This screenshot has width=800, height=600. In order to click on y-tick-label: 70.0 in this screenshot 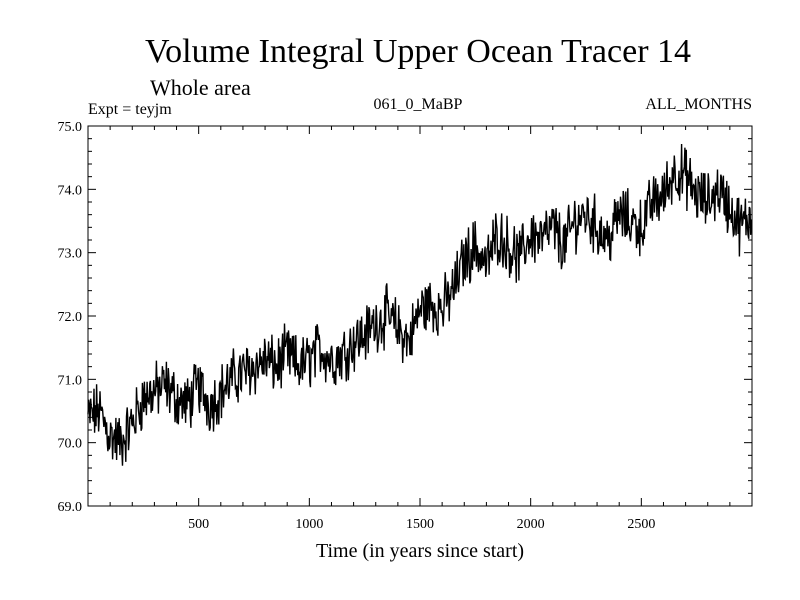, I will do `click(70, 444)`.